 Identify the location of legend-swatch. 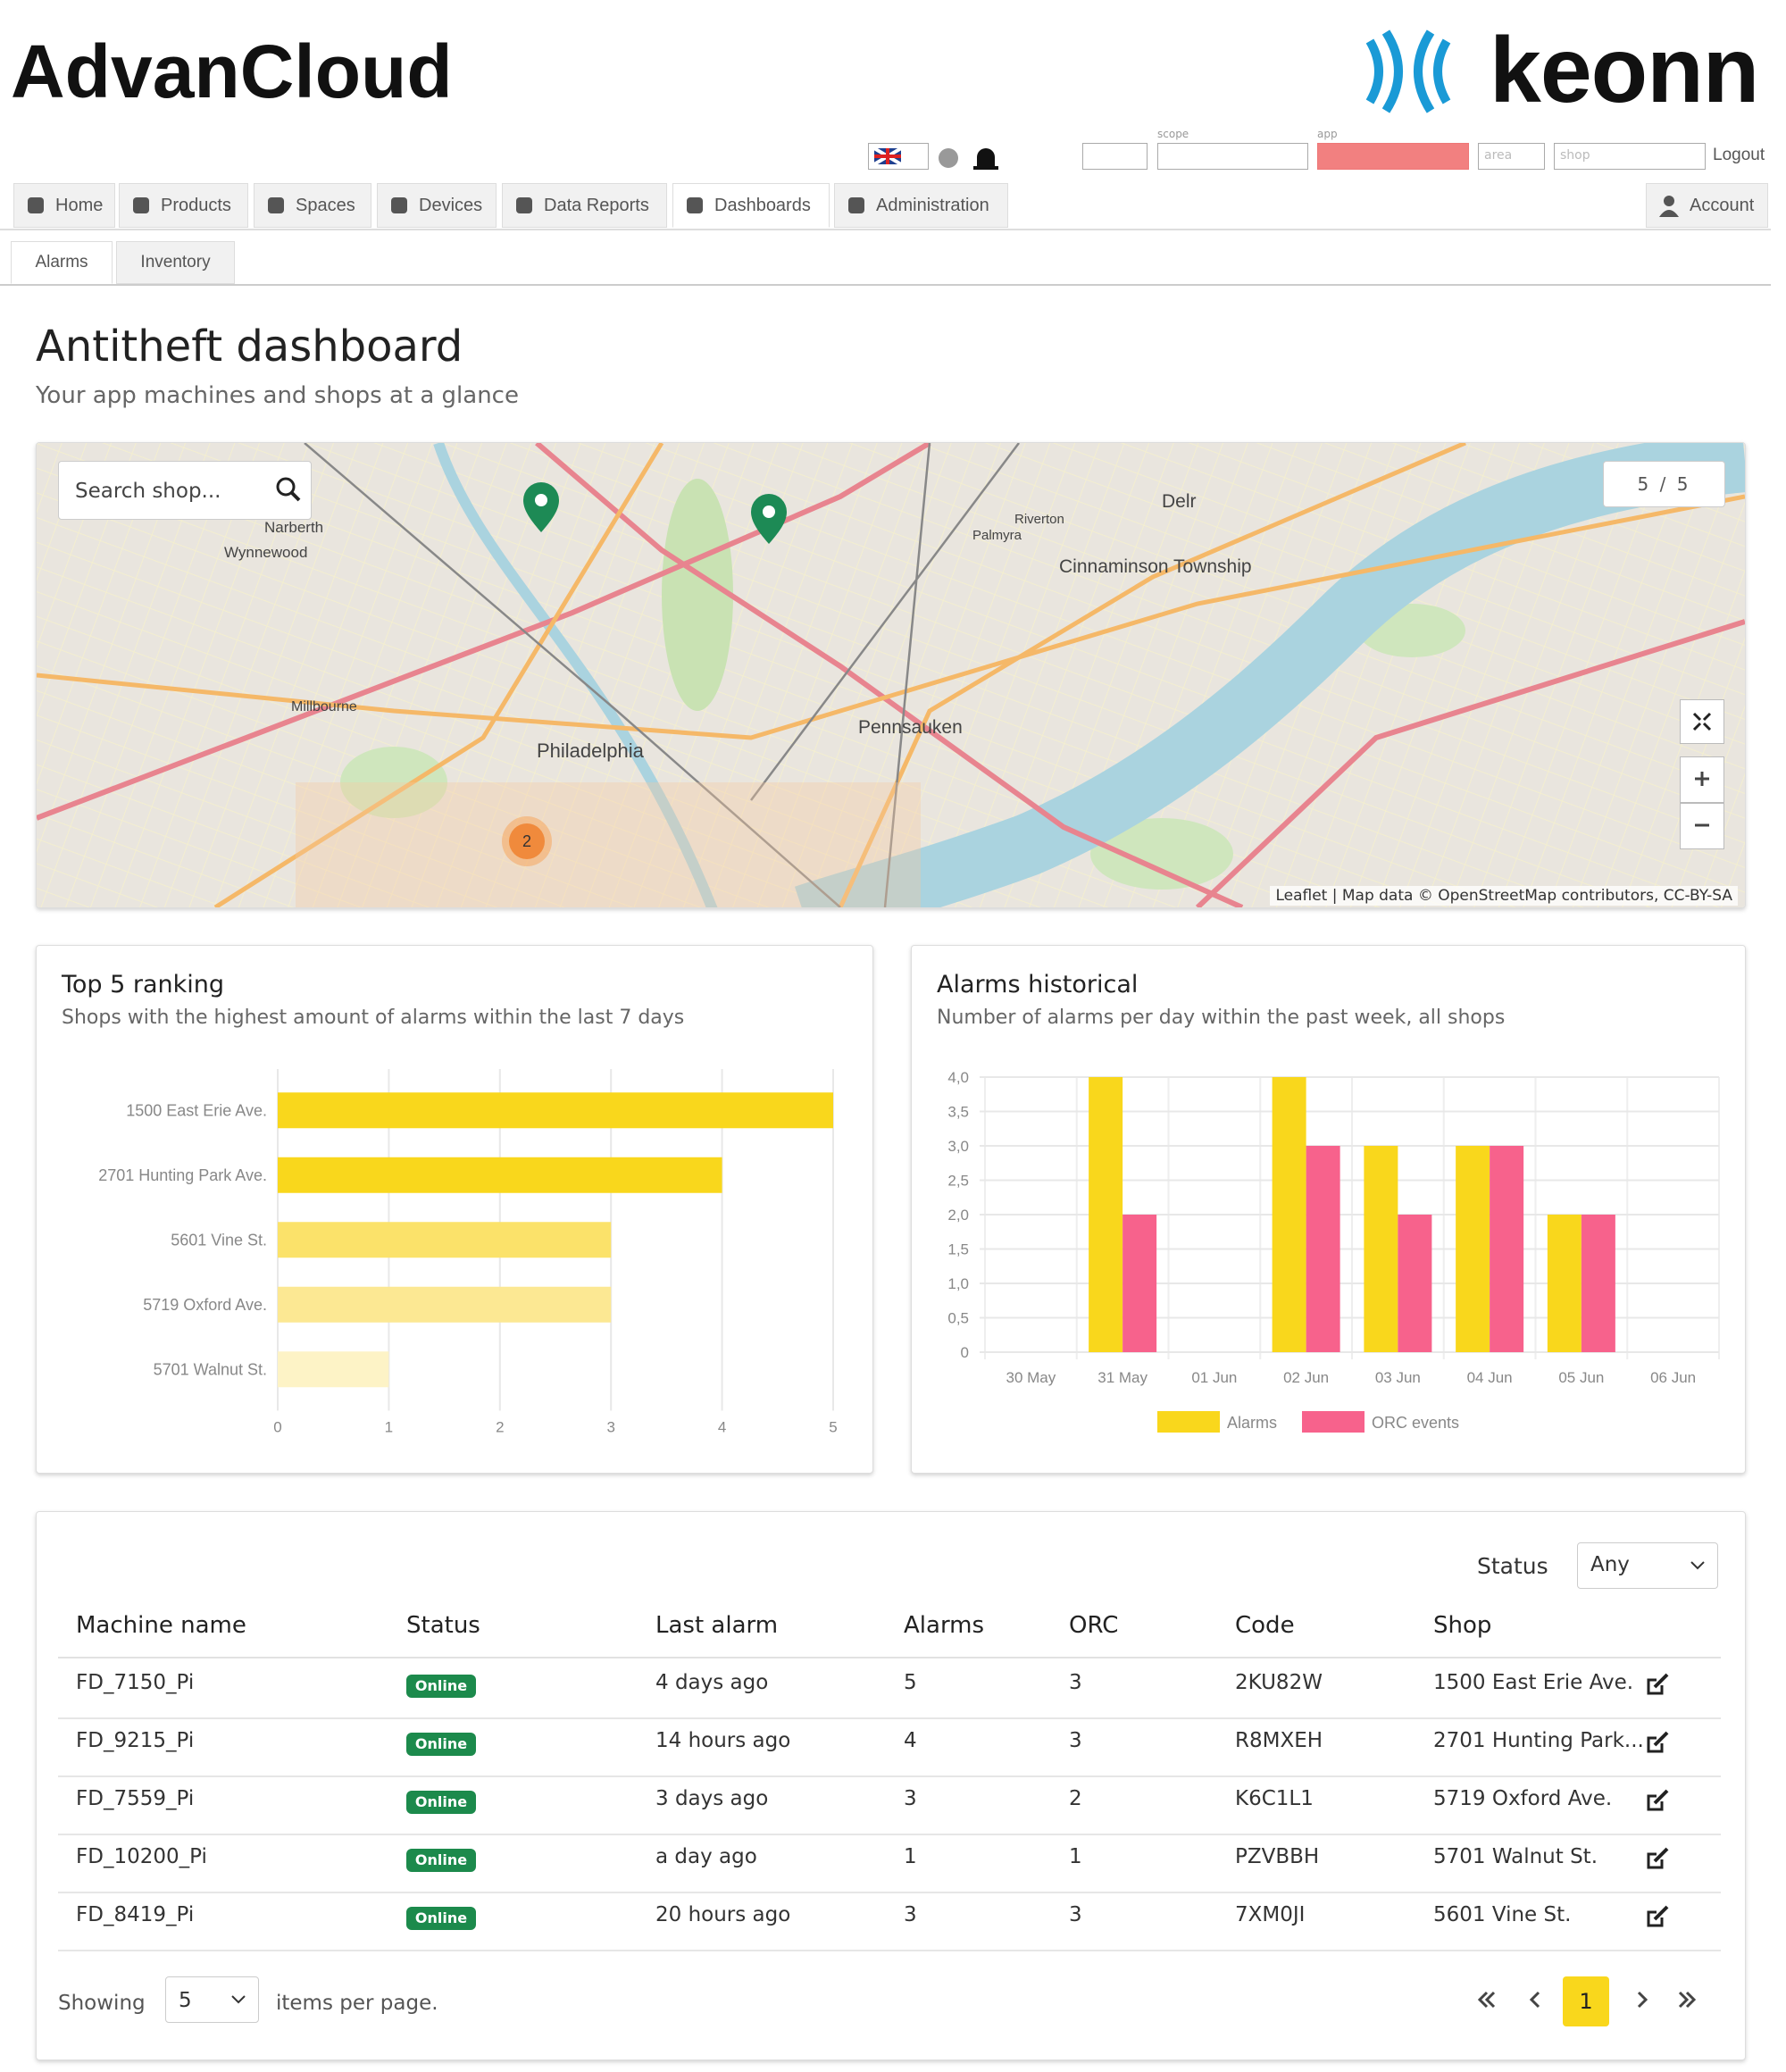
(1333, 1422).